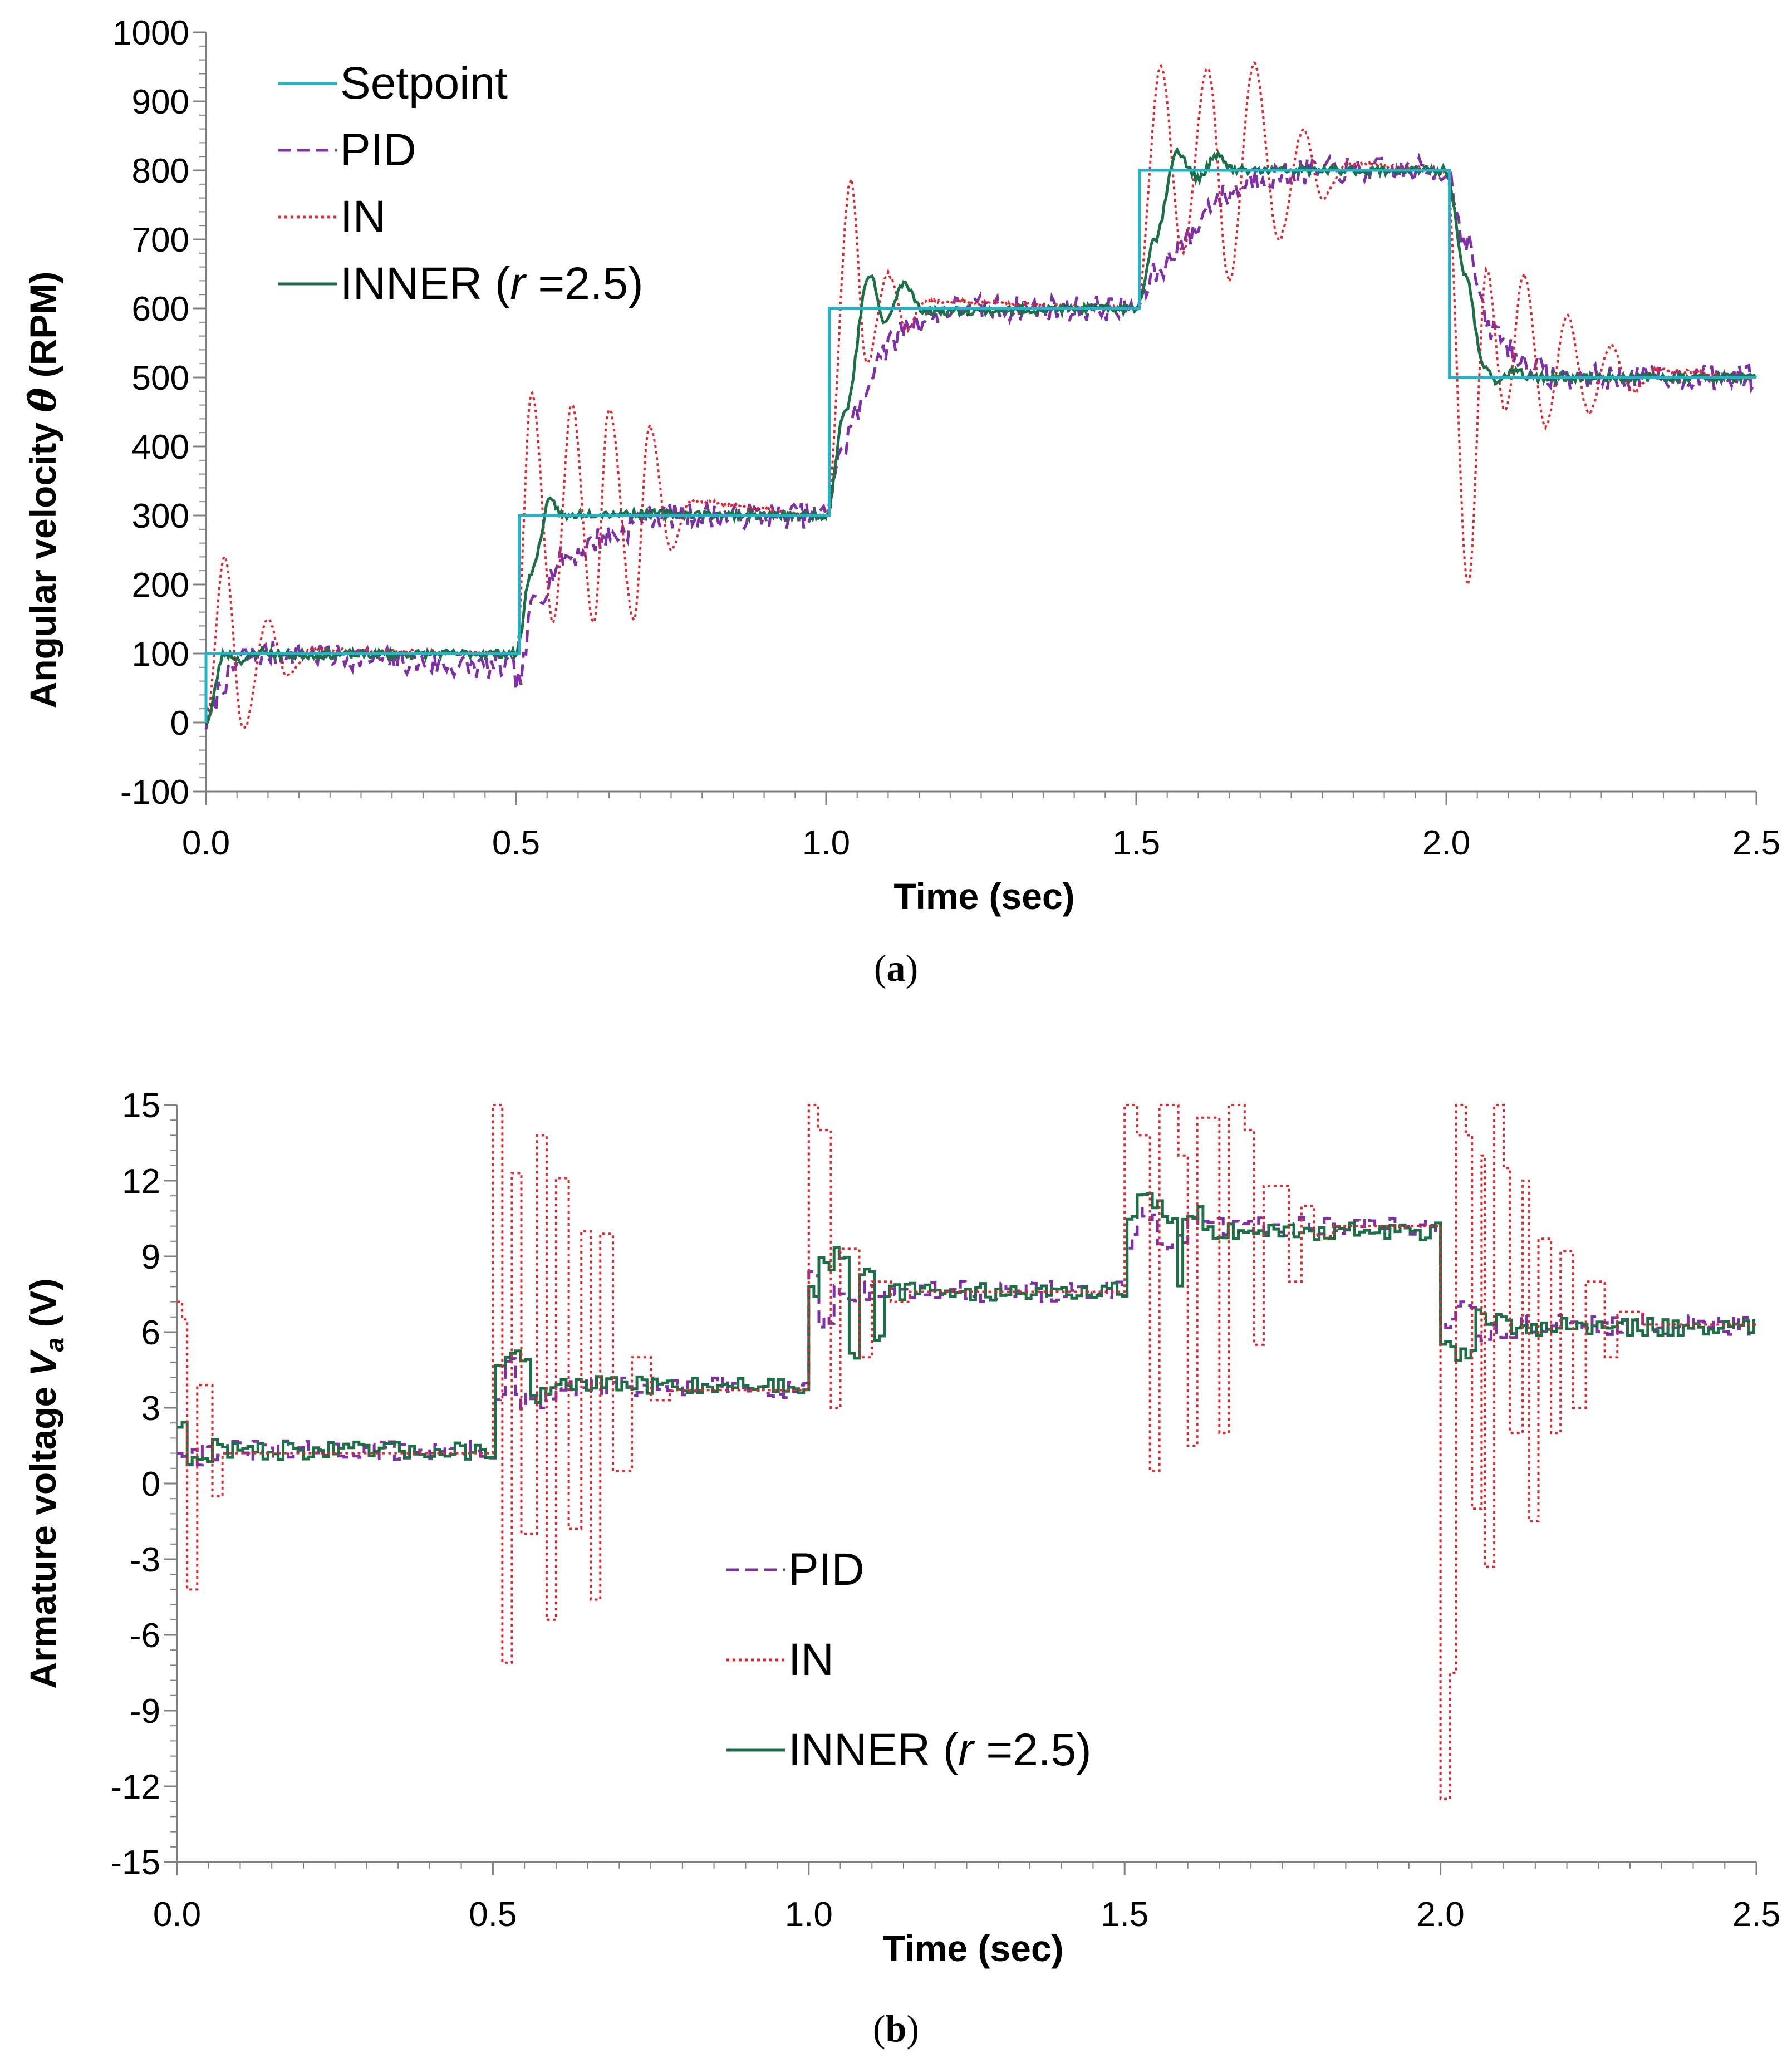 The image size is (1792, 2068). I want to click on b-x-tick-label: 2.0, so click(1440, 1914).